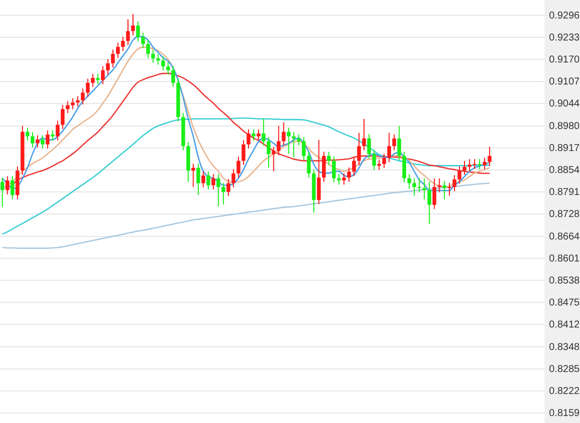 Image resolution: width=580 pixels, height=423 pixels. What do you see at coordinates (564, 281) in the screenshot?
I see `y-tick-label: 0.8538` at bounding box center [564, 281].